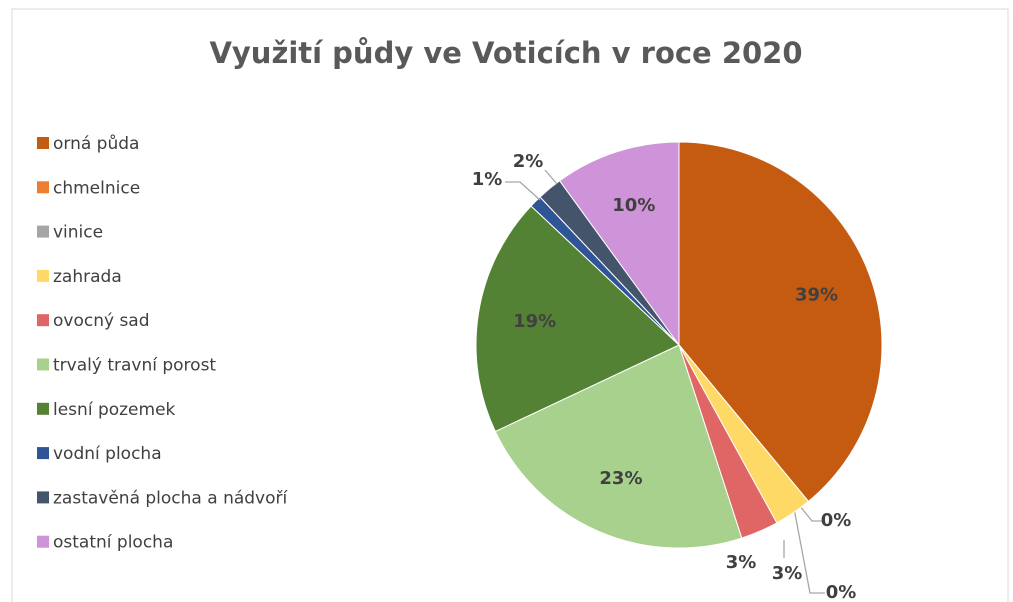 This screenshot has width=1013, height=602. I want to click on data-label: 2%, so click(528, 161).